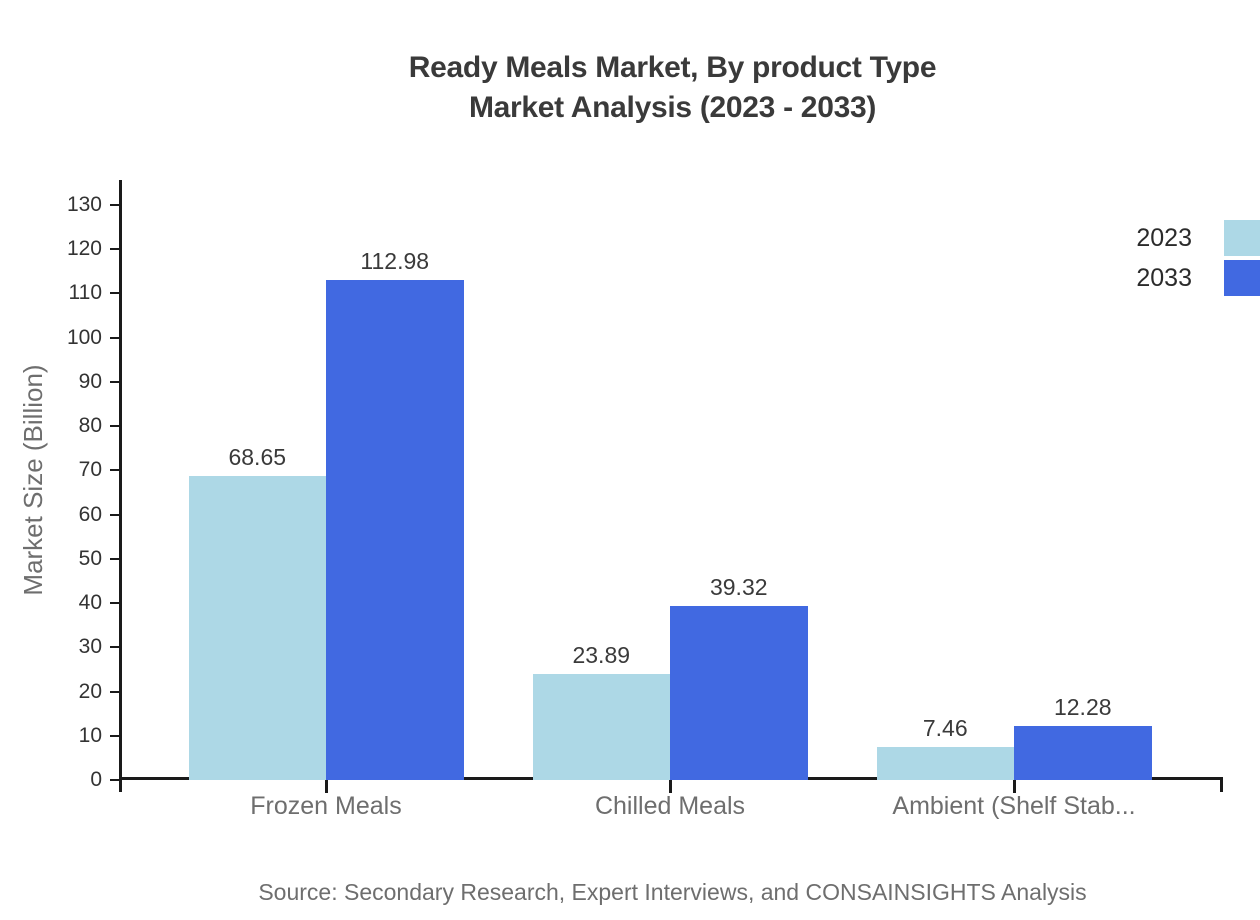  What do you see at coordinates (84, 337) in the screenshot?
I see `y-tick-label: 100` at bounding box center [84, 337].